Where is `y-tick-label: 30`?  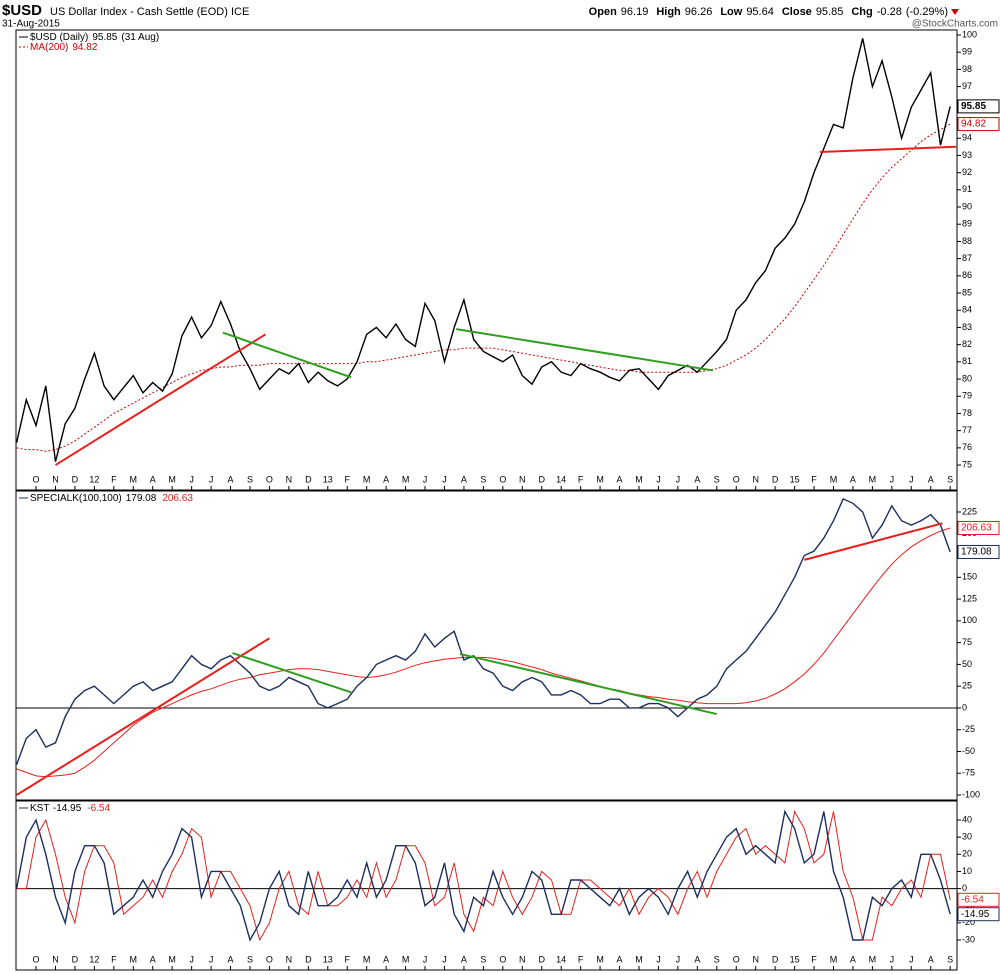
y-tick-label: 30 is located at coordinates (967, 837).